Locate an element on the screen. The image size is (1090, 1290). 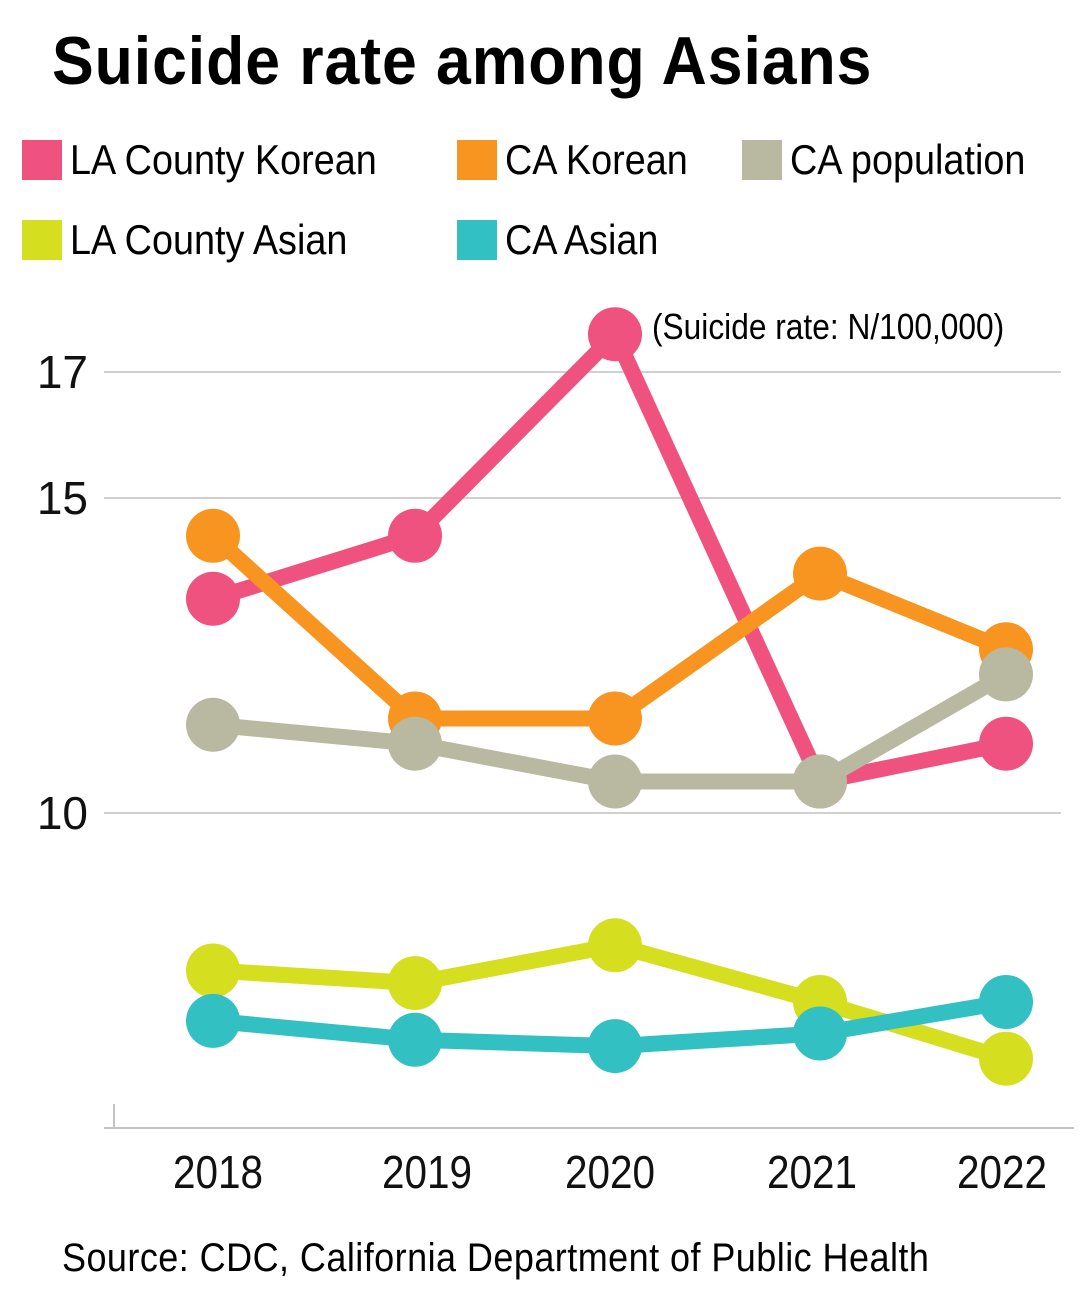
x-tick-label: 2018 is located at coordinates (218, 1173).